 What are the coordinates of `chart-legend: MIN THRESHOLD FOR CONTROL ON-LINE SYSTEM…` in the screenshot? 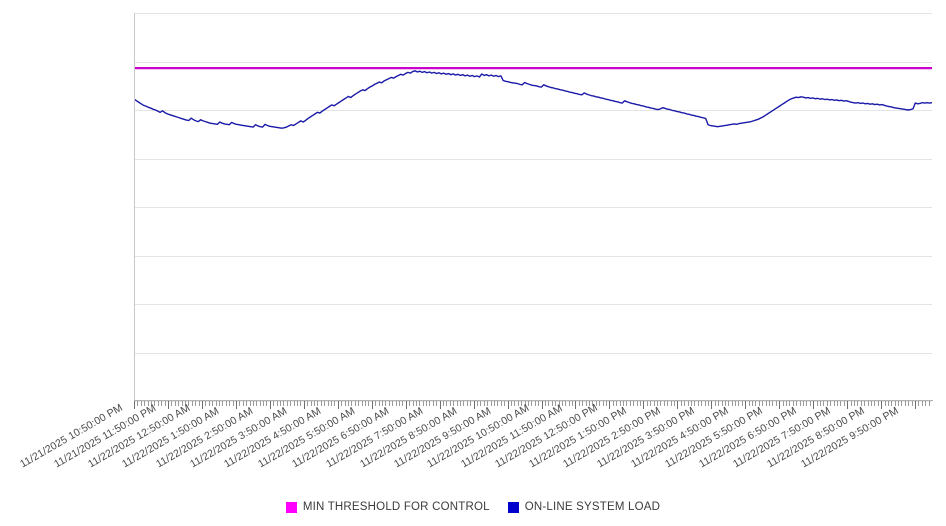 It's located at (473, 507).